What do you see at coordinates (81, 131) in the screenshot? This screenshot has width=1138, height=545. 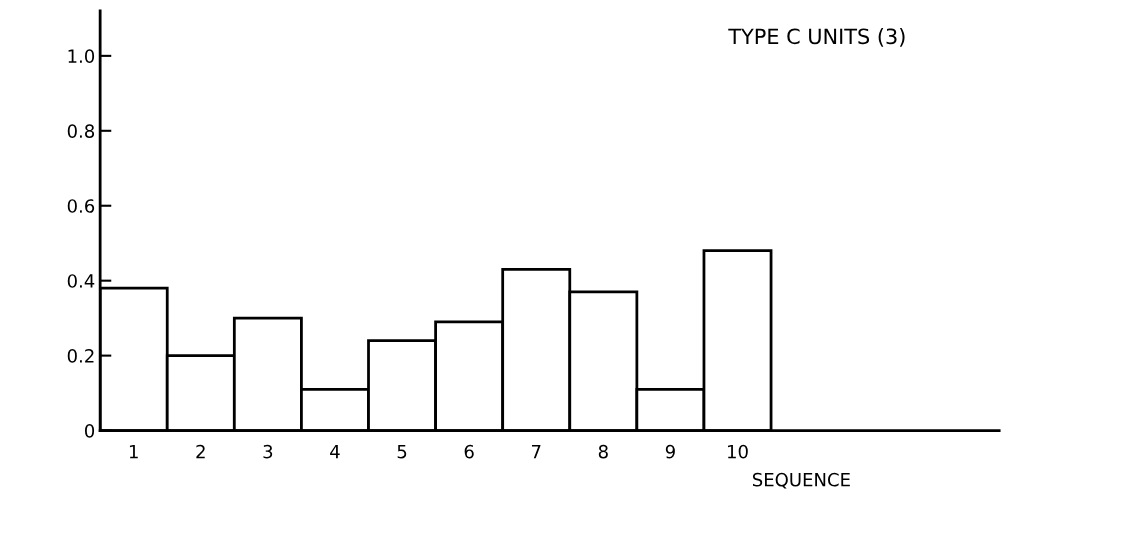 I see `y-tick-label: 0.8` at bounding box center [81, 131].